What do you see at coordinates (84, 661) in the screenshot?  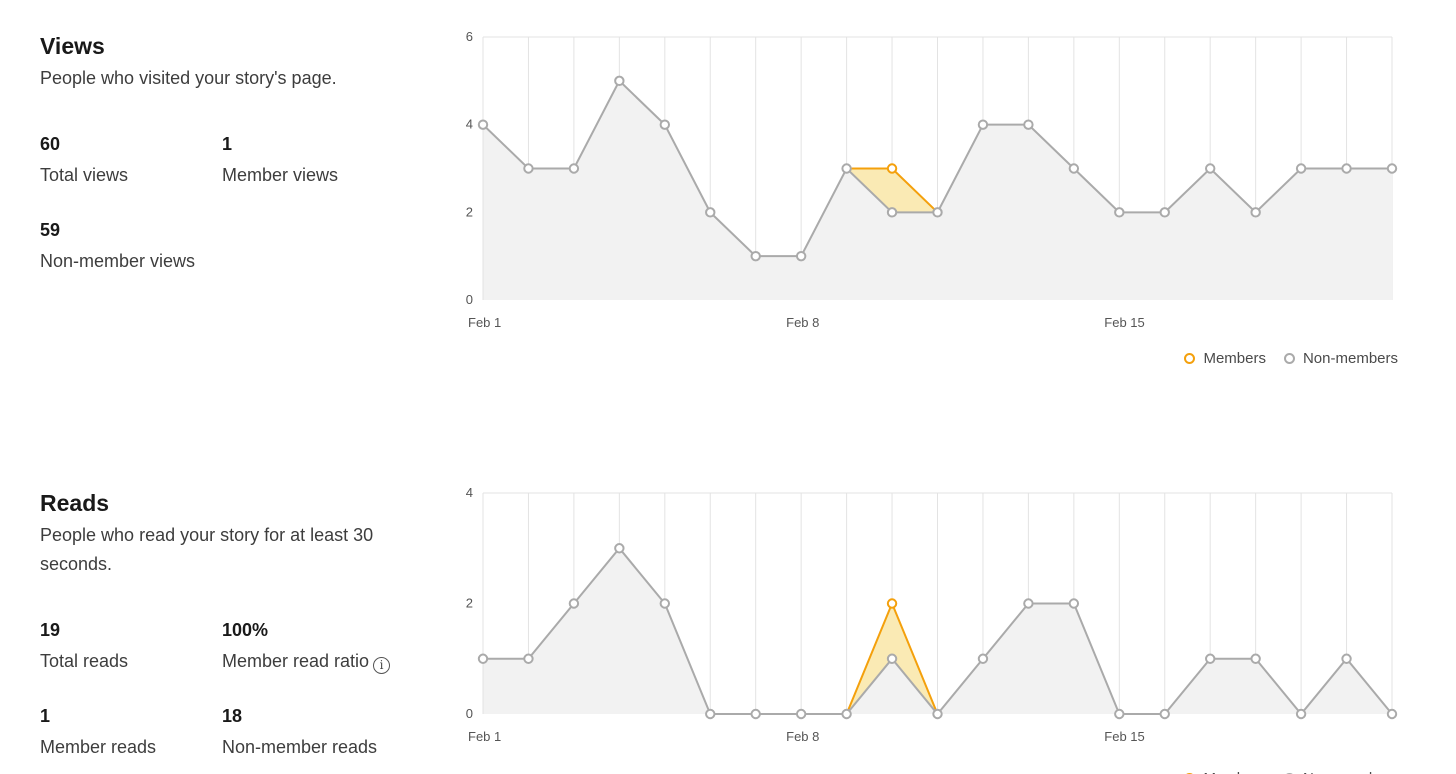 I see `stat-label: Total reads` at bounding box center [84, 661].